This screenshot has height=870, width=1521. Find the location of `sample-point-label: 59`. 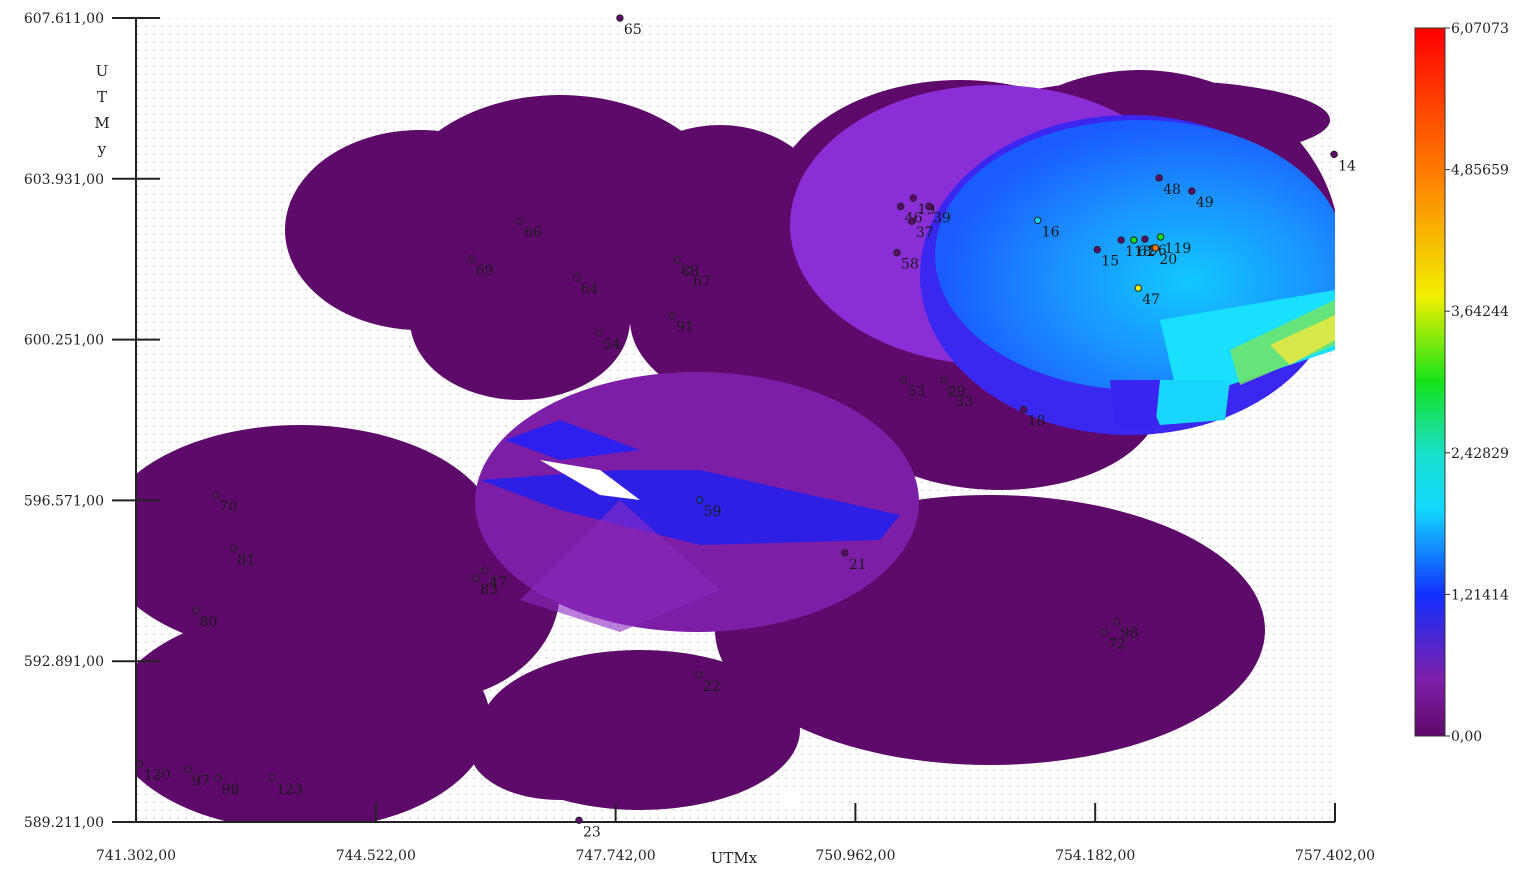

sample-point-label: 59 is located at coordinates (713, 512).